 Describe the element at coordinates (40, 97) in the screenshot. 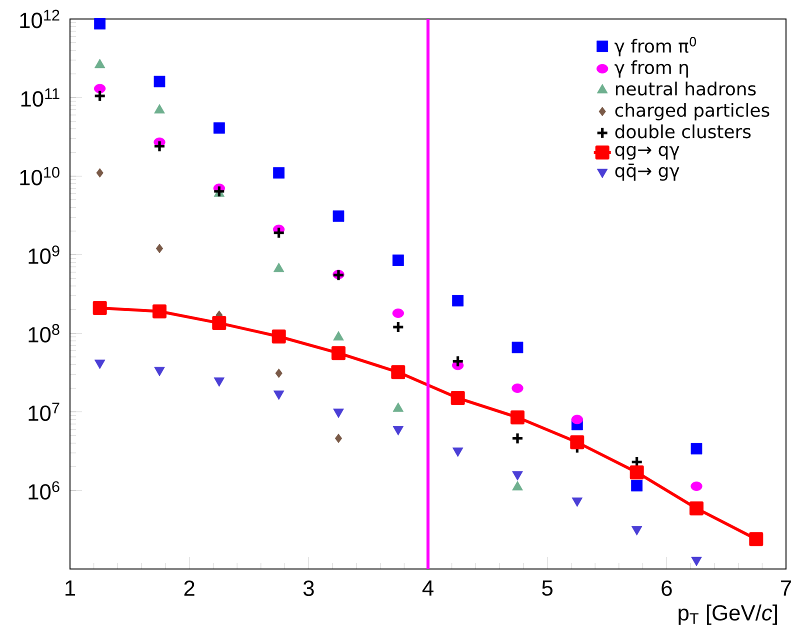

I see `y-tick-label: 10$^{11}$` at that location.